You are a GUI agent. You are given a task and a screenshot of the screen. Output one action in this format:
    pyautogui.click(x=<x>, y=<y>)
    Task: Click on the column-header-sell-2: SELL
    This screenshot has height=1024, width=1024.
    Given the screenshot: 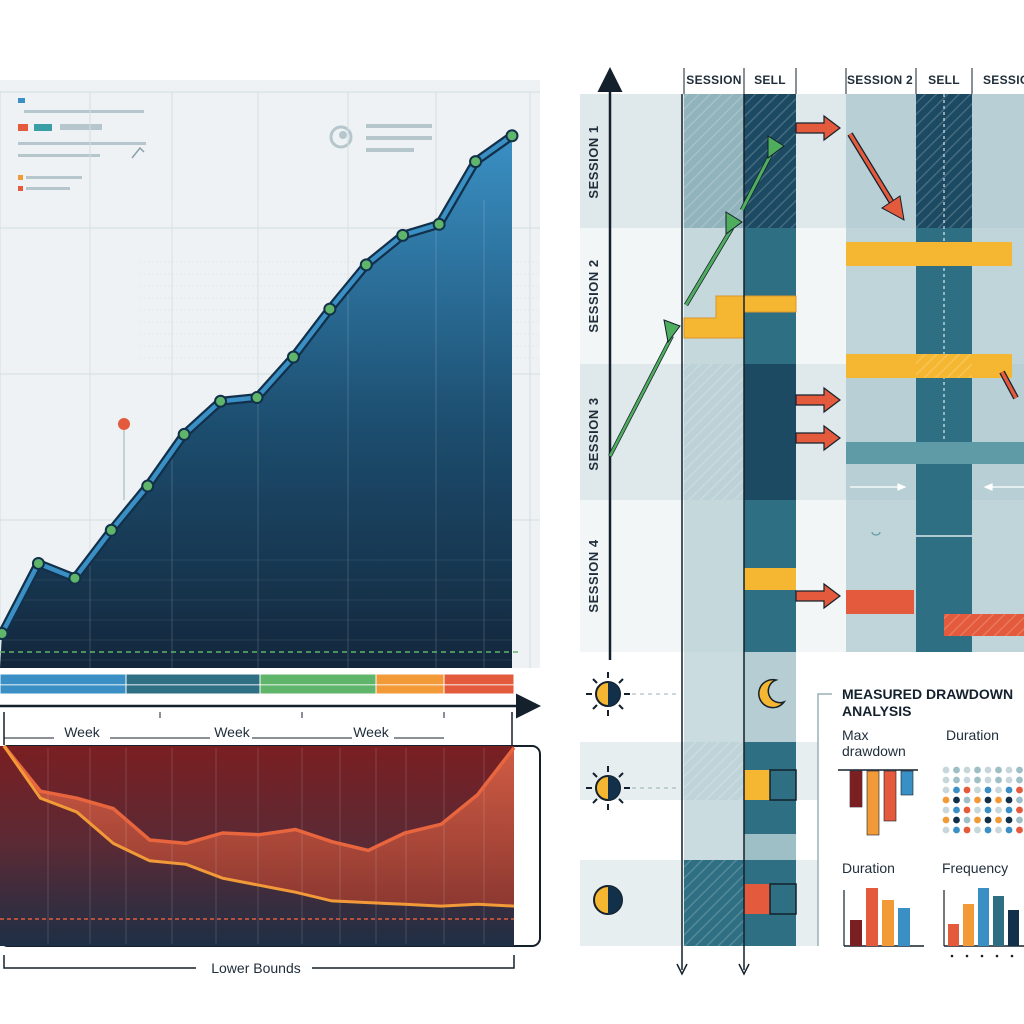 What is the action you would take?
    pyautogui.click(x=944, y=80)
    